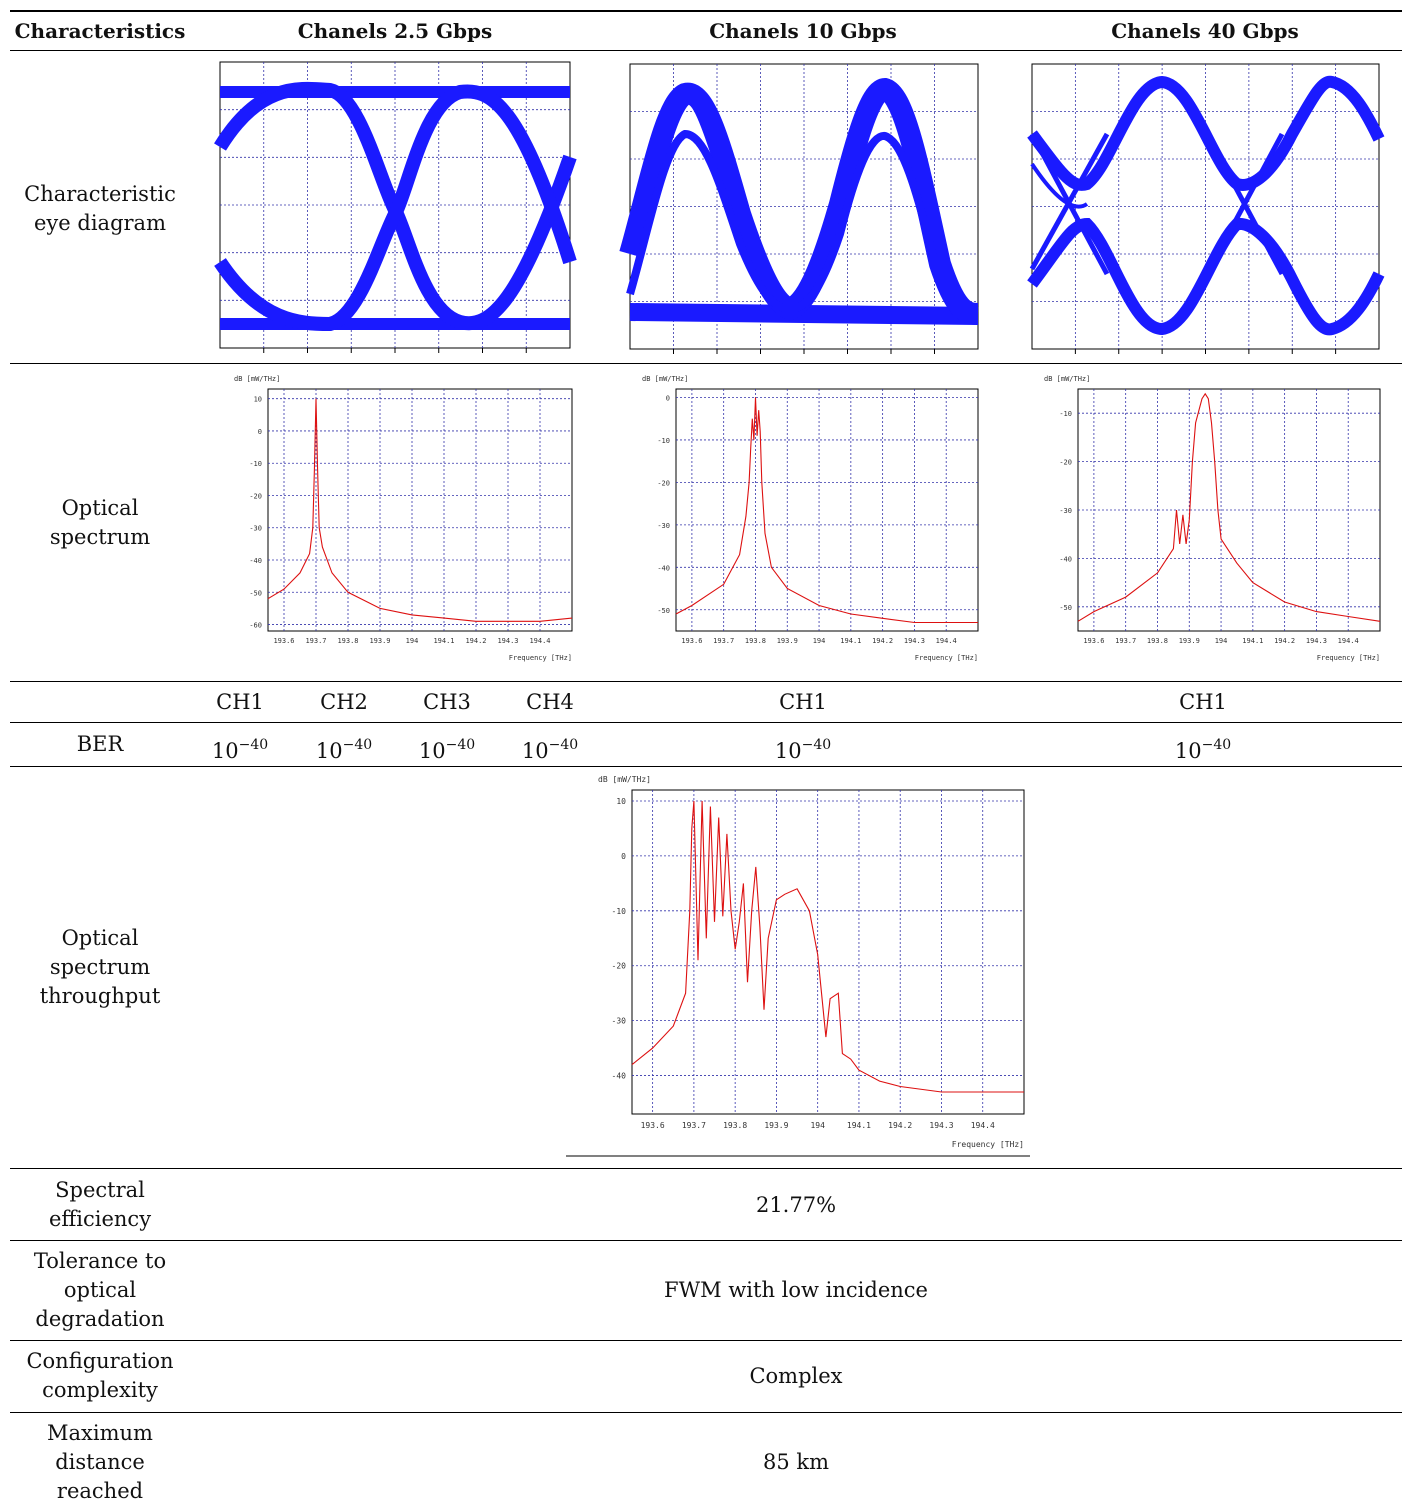  I want to click on spectral-efficiency-value: 21.77%, so click(796, 1205).